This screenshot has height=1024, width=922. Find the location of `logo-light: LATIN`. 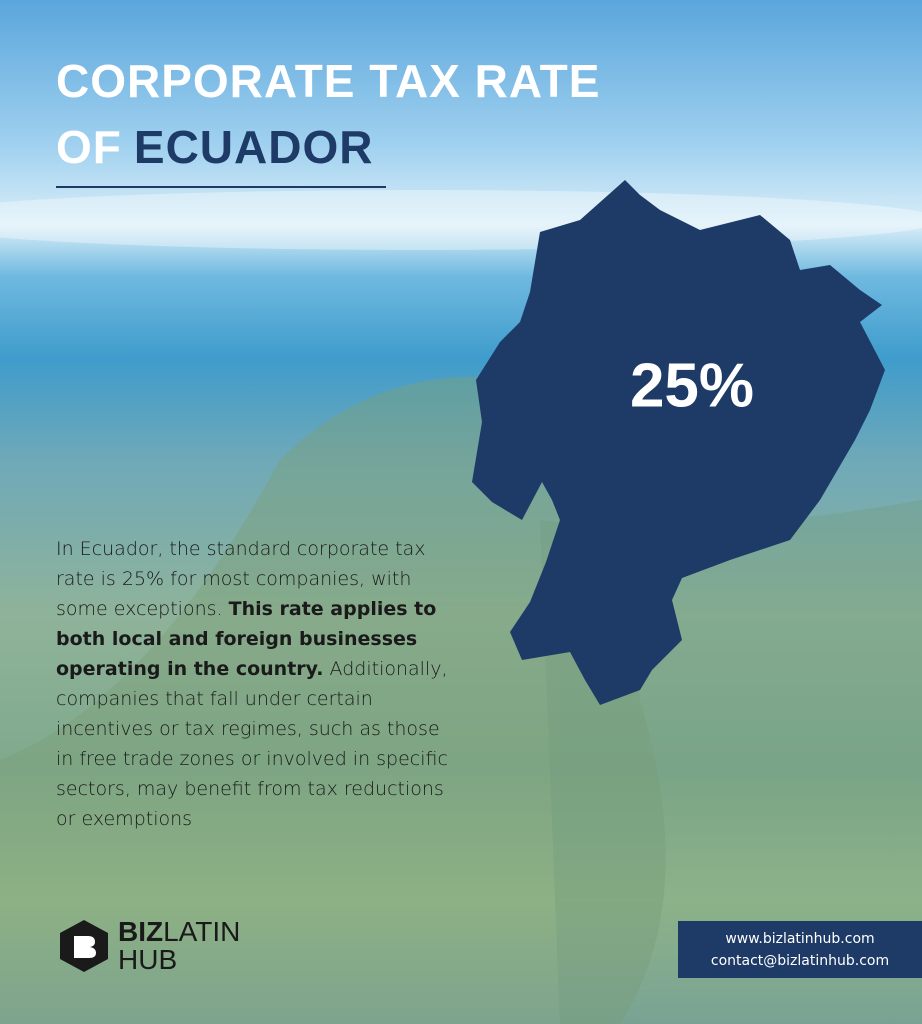

logo-light: LATIN is located at coordinates (202, 931).